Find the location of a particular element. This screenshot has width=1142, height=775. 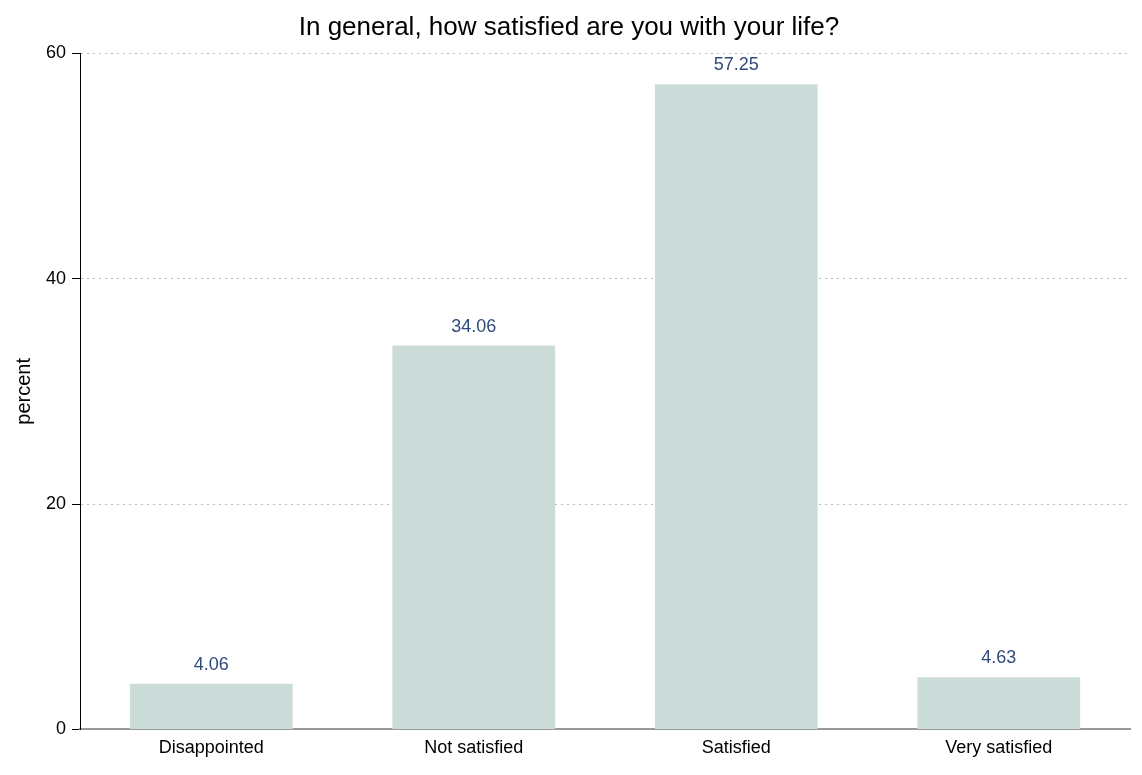

y-tick-label: 20 is located at coordinates (56, 502).